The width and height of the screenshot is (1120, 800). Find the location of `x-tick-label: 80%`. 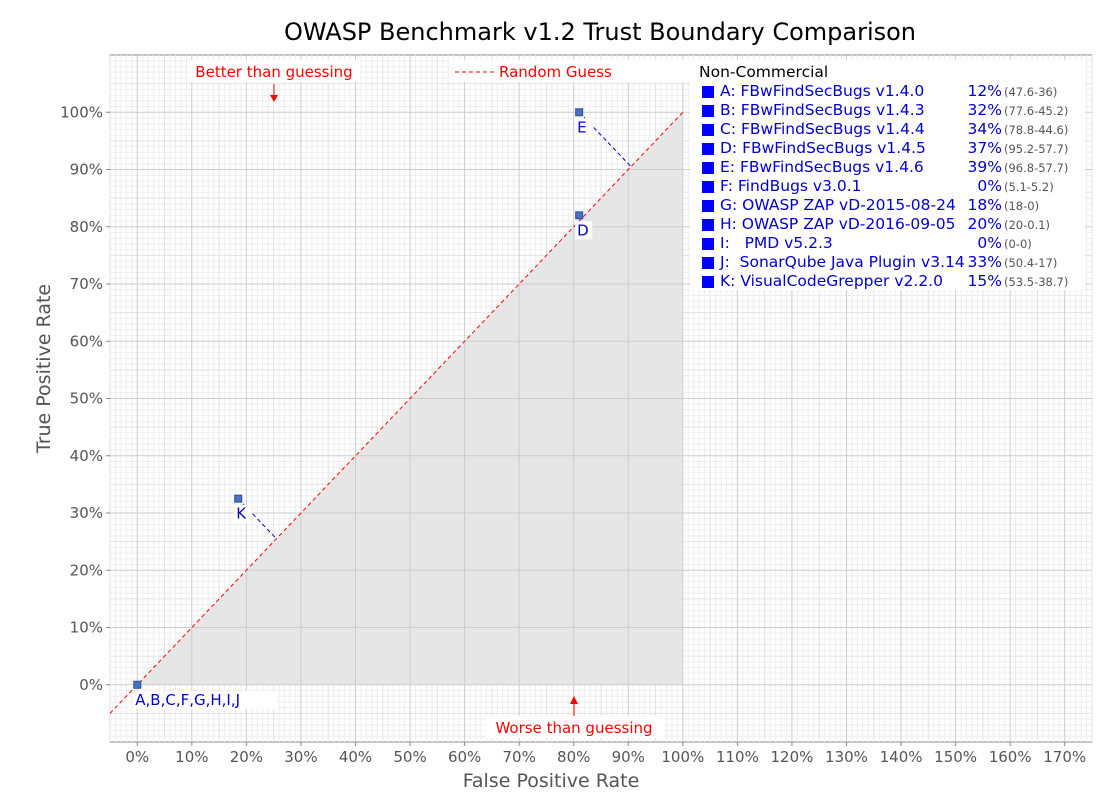

x-tick-label: 80% is located at coordinates (573, 757).